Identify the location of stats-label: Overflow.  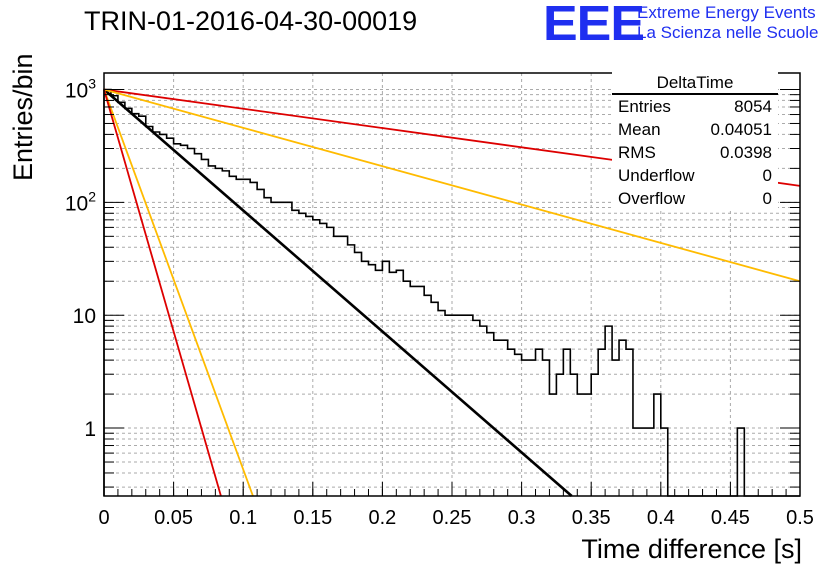
(652, 198).